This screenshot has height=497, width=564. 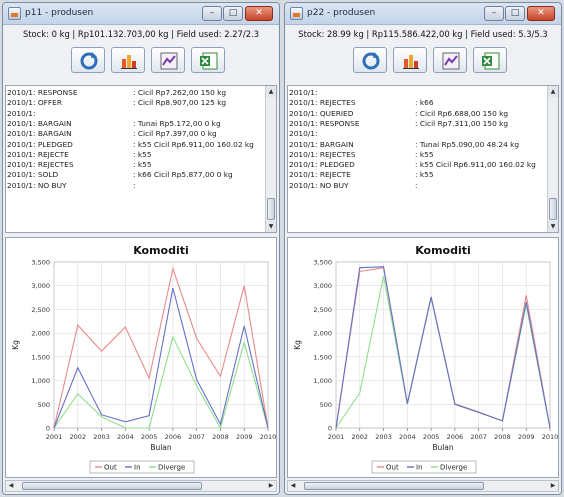 I want to click on log-detail: : Tunai Rp5.172,00 0 kg, so click(x=177, y=123).